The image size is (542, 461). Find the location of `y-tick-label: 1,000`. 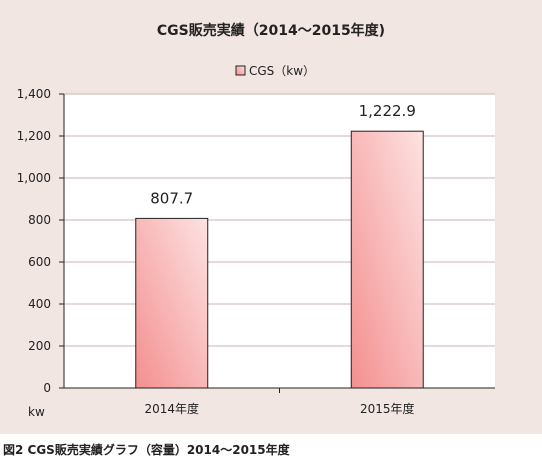

y-tick-label: 1,000 is located at coordinates (34, 178).